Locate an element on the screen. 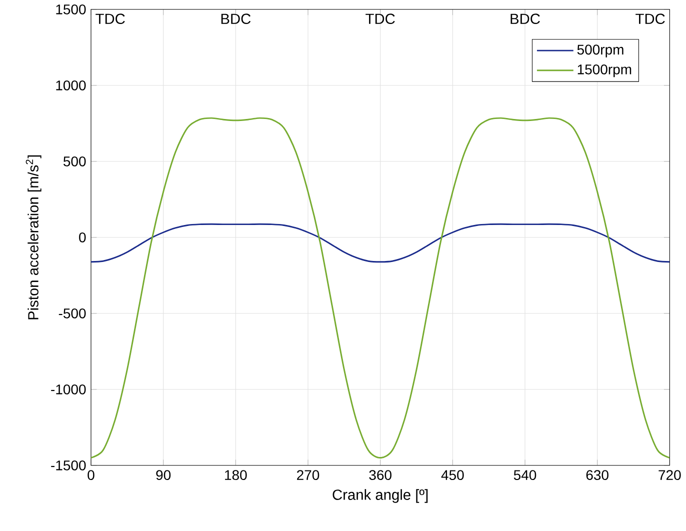 This screenshot has width=686, height=531. x-tick-label: 630 is located at coordinates (597, 475).